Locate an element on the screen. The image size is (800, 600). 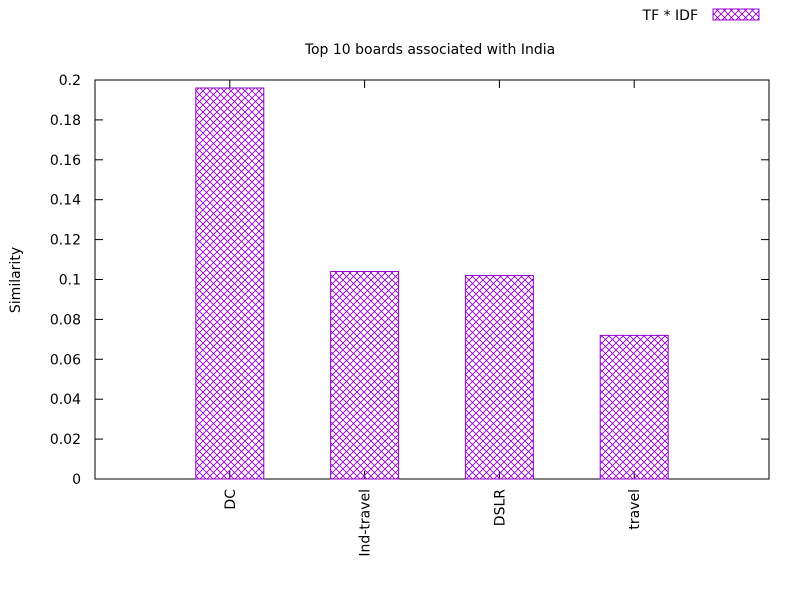
y-tick-label: 0.04 is located at coordinates (65, 400).